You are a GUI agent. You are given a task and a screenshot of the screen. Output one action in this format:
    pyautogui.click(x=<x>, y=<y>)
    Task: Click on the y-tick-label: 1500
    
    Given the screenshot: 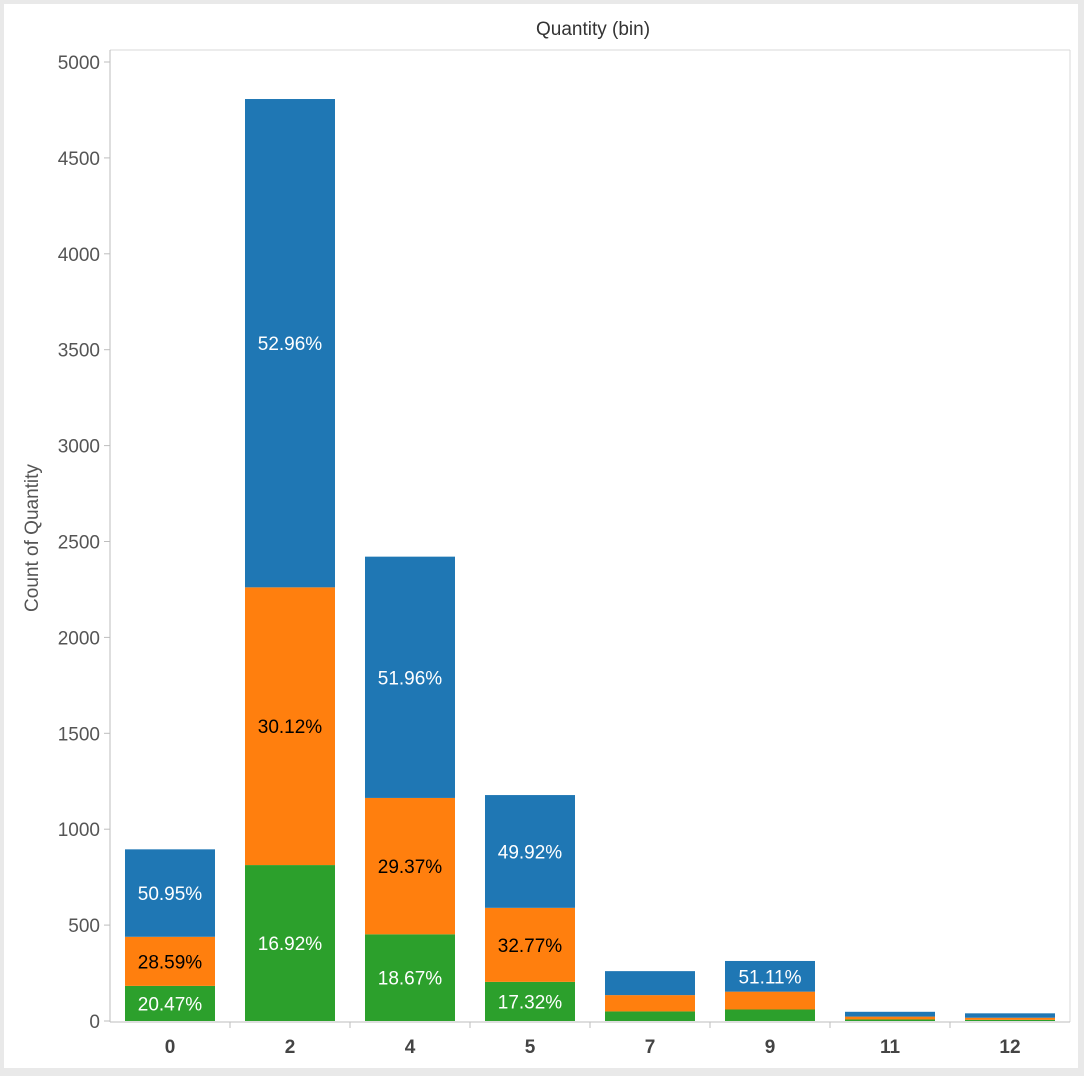 What is the action you would take?
    pyautogui.click(x=79, y=734)
    